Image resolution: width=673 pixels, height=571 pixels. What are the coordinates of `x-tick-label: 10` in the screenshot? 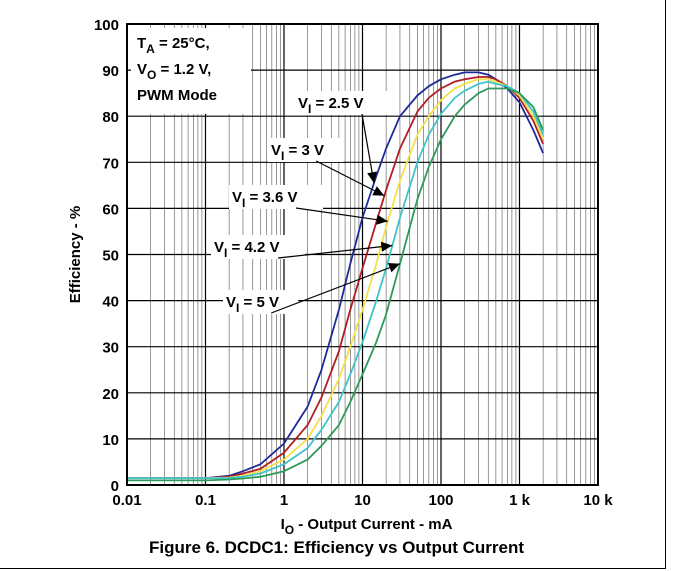 It's located at (362, 500).